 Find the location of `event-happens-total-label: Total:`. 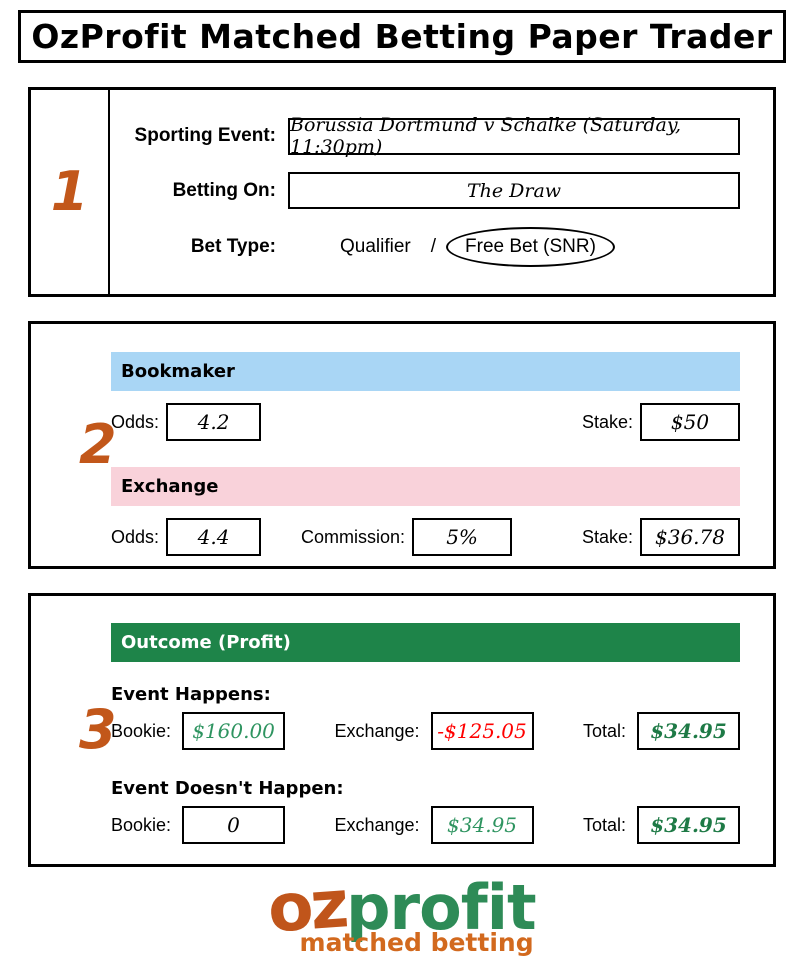

event-happens-total-label: Total: is located at coordinates (604, 730).